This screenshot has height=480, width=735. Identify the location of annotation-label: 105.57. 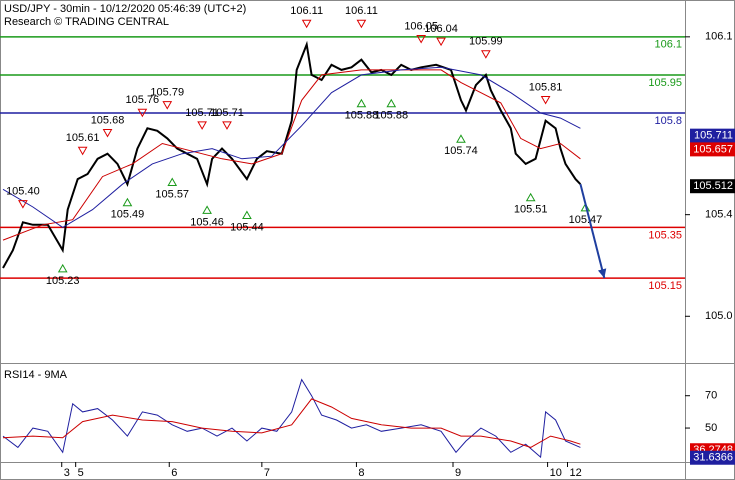
(172, 194).